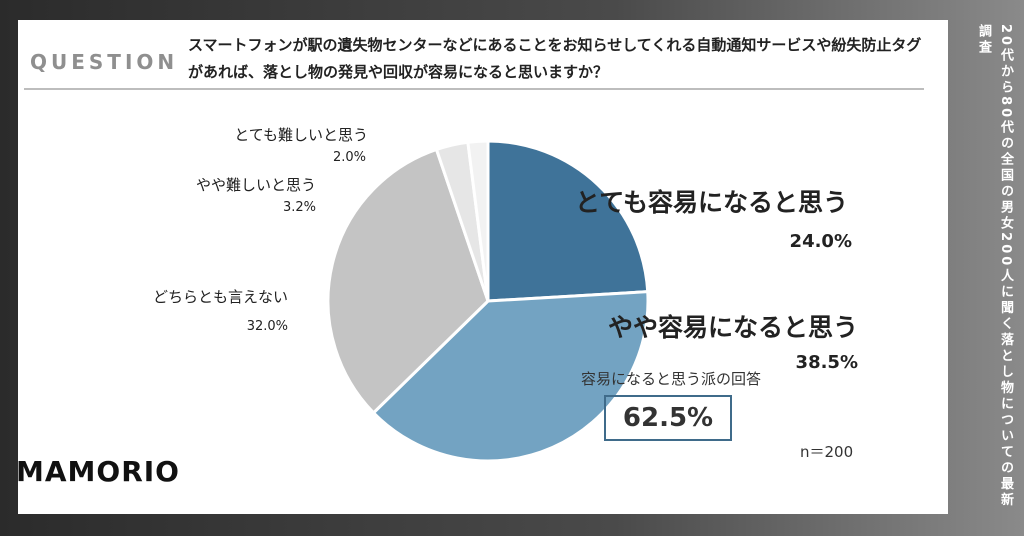 The width and height of the screenshot is (1024, 536). I want to click on question-label: QUESTION, so click(104, 62).